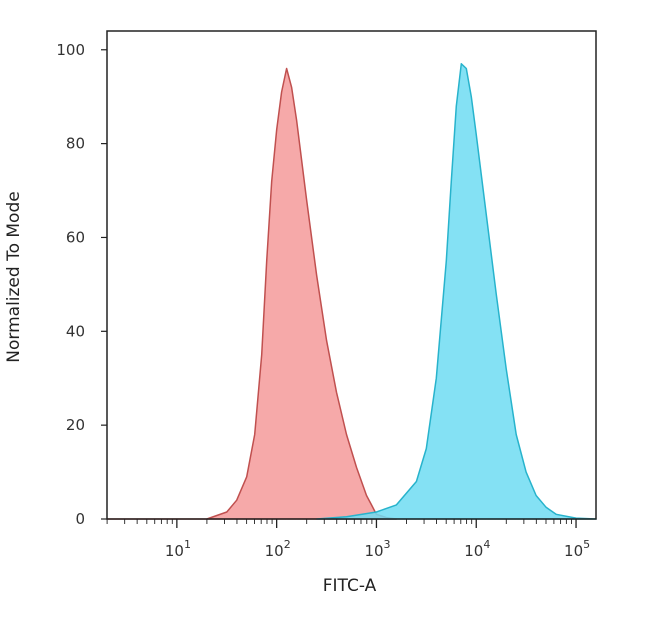 The width and height of the screenshot is (650, 627). Describe the element at coordinates (350, 586) in the screenshot. I see `x-axis-title: FITC-A` at that location.